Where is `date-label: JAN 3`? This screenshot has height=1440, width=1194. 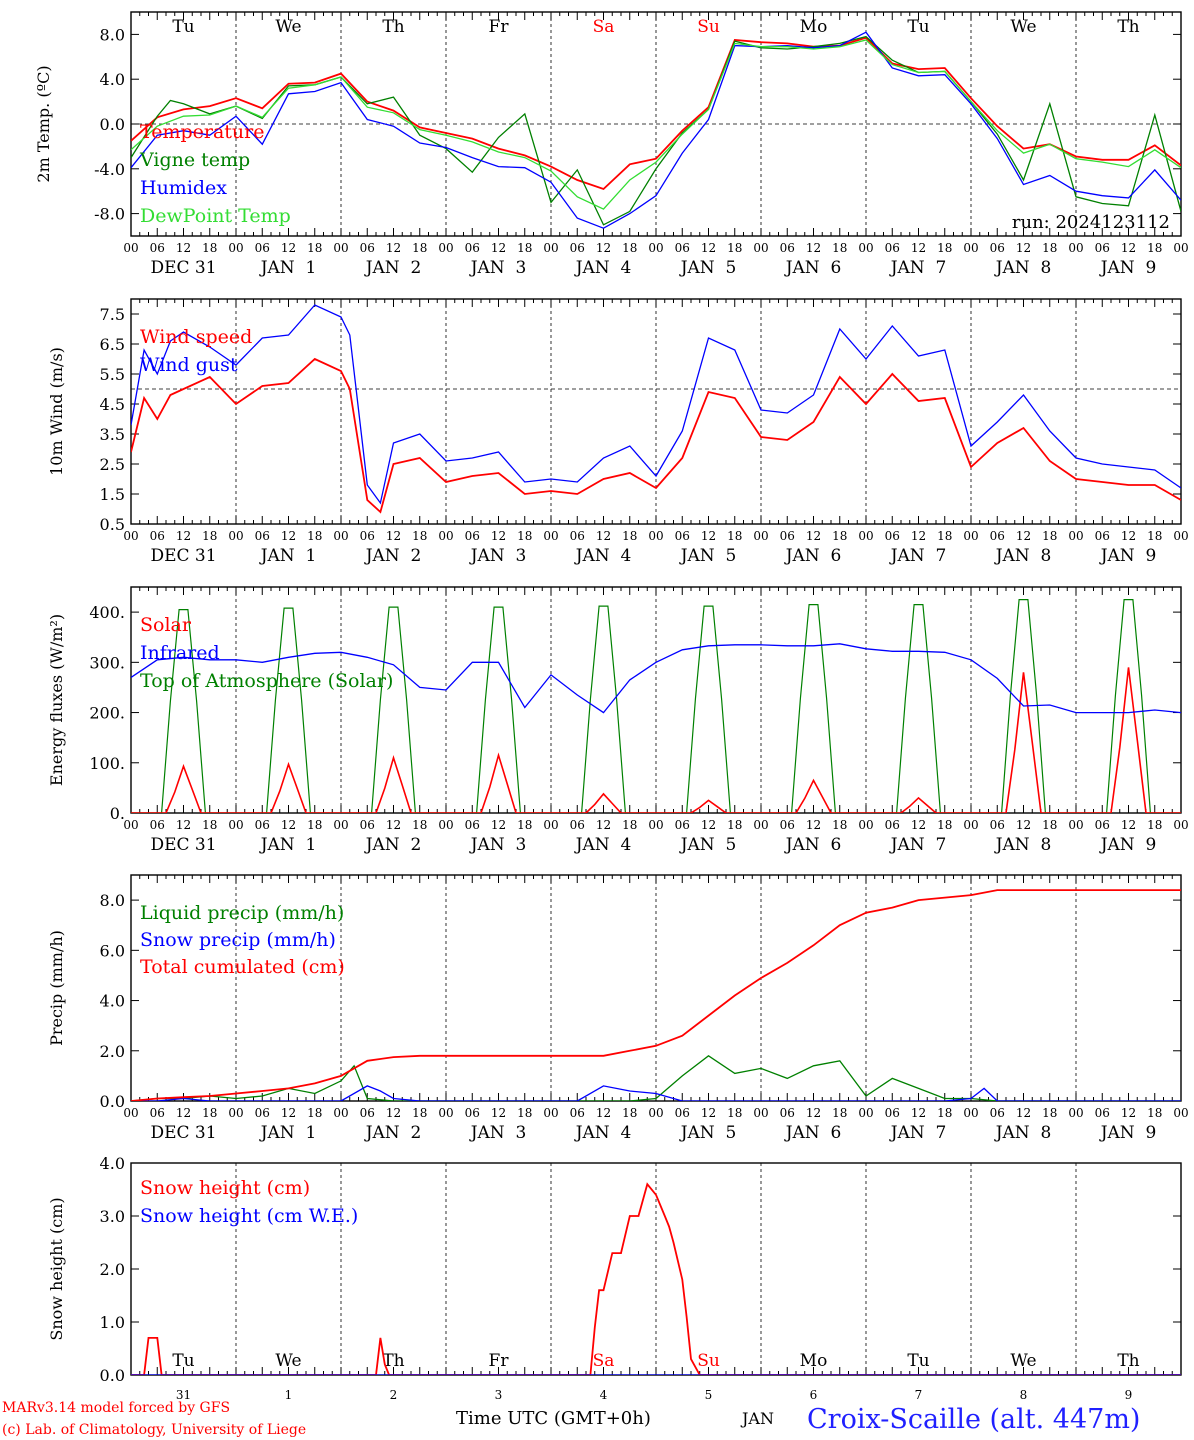
date-label: JAN 3 is located at coordinates (498, 268).